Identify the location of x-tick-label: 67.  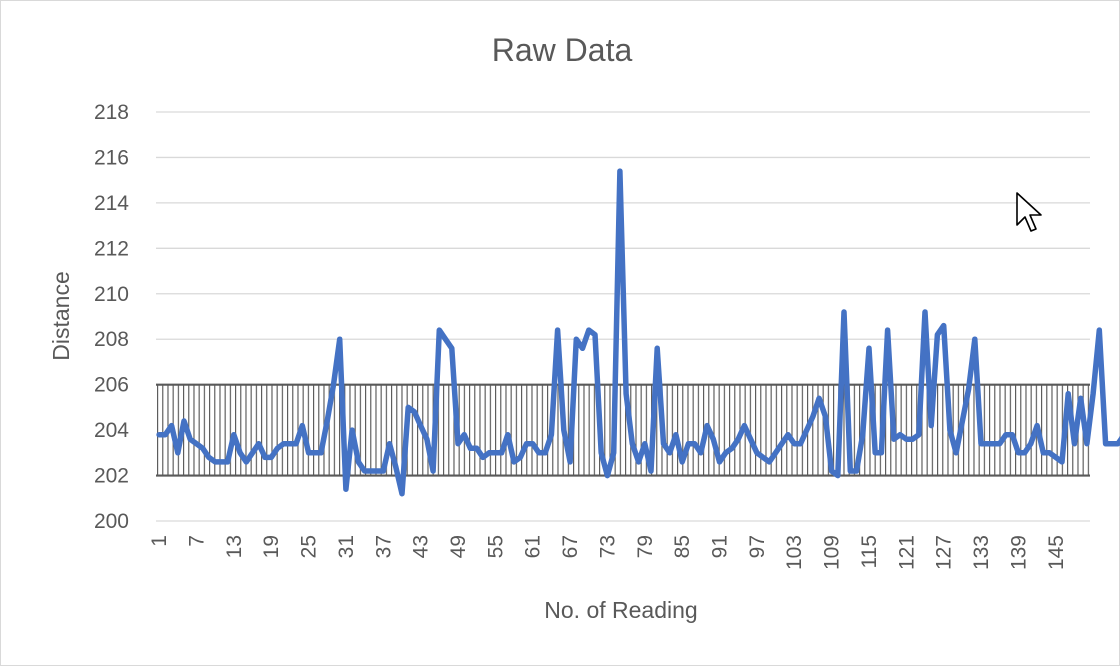
(570, 546).